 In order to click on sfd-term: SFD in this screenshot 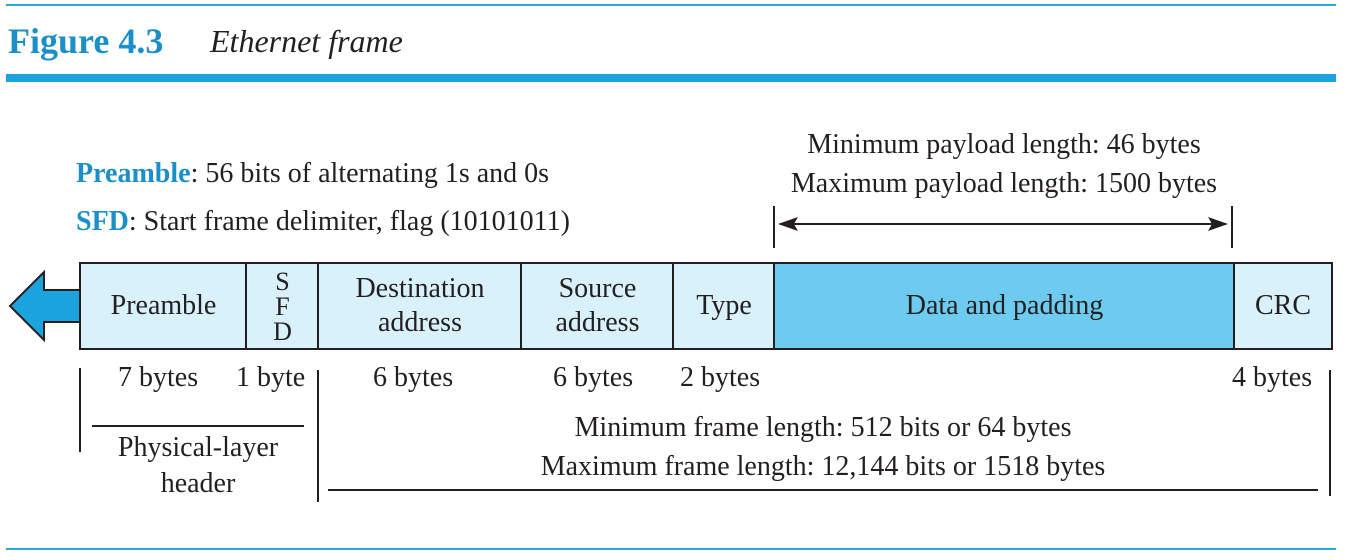, I will do `click(102, 221)`.